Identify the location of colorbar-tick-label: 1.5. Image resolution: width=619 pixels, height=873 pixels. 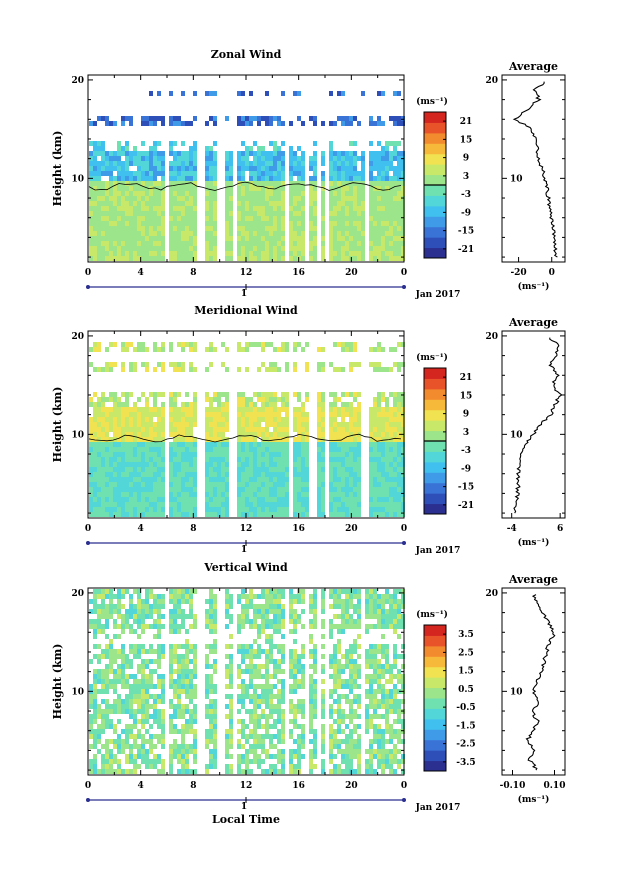
(466, 672).